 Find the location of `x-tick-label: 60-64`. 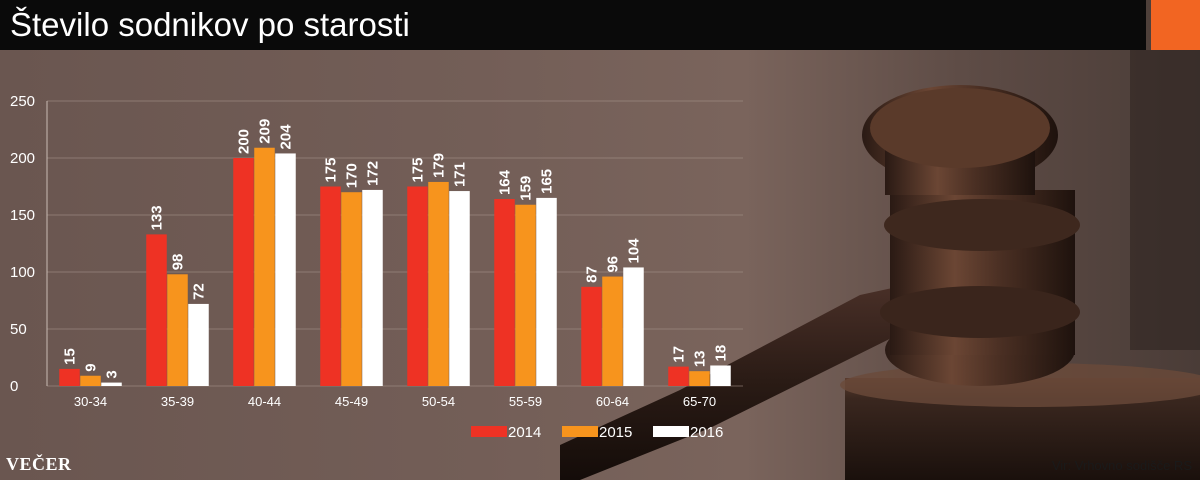

x-tick-label: 60-64 is located at coordinates (612, 401).